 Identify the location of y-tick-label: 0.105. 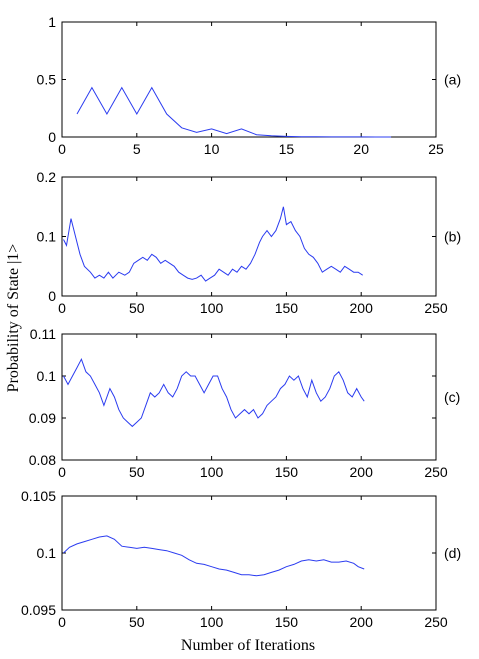
(38, 496).